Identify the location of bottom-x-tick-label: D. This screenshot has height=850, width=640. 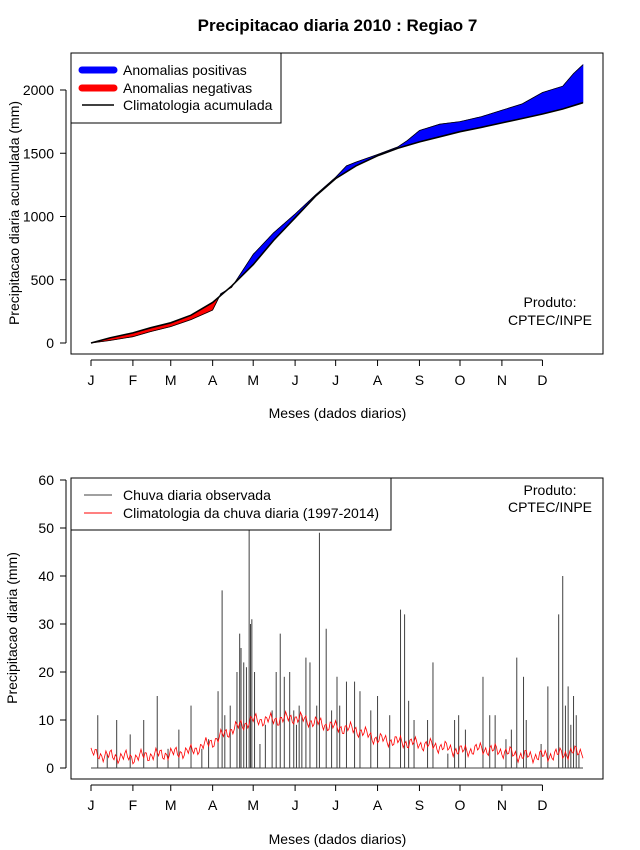
(542, 805).